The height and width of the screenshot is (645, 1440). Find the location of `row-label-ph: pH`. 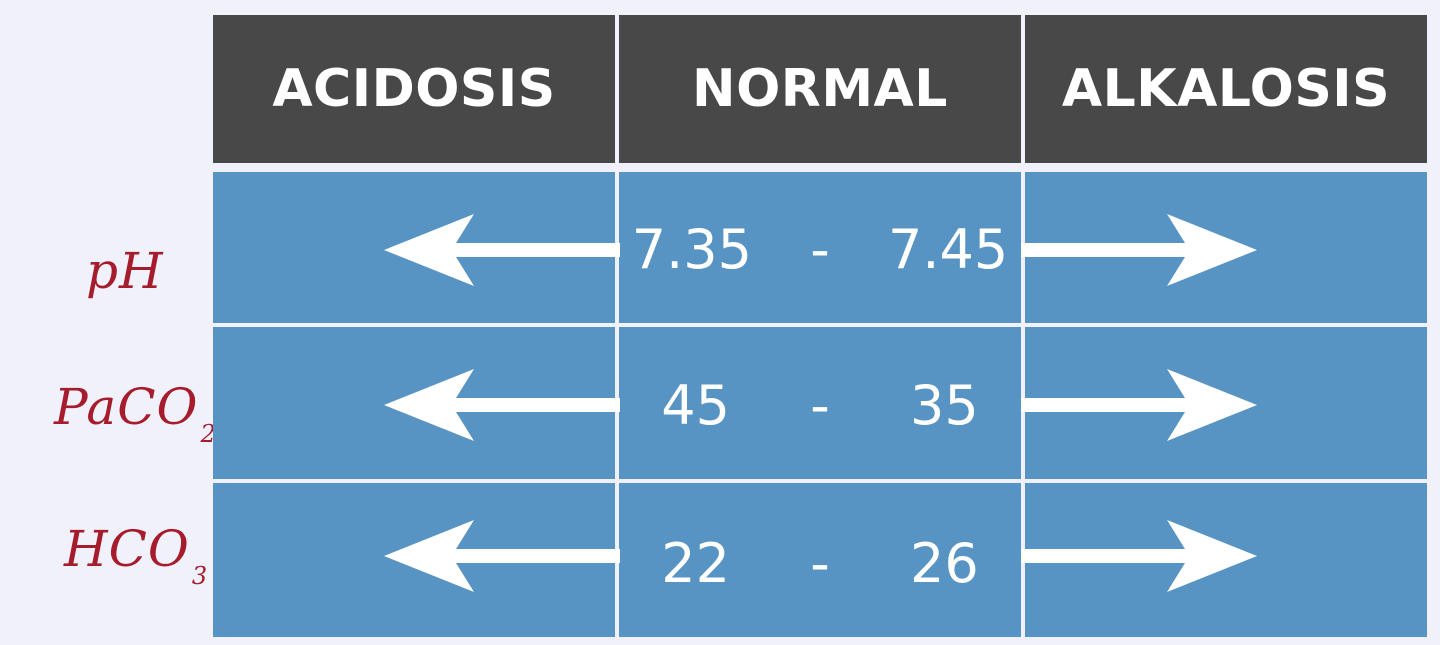

row-label-ph: pH is located at coordinates (125, 271).